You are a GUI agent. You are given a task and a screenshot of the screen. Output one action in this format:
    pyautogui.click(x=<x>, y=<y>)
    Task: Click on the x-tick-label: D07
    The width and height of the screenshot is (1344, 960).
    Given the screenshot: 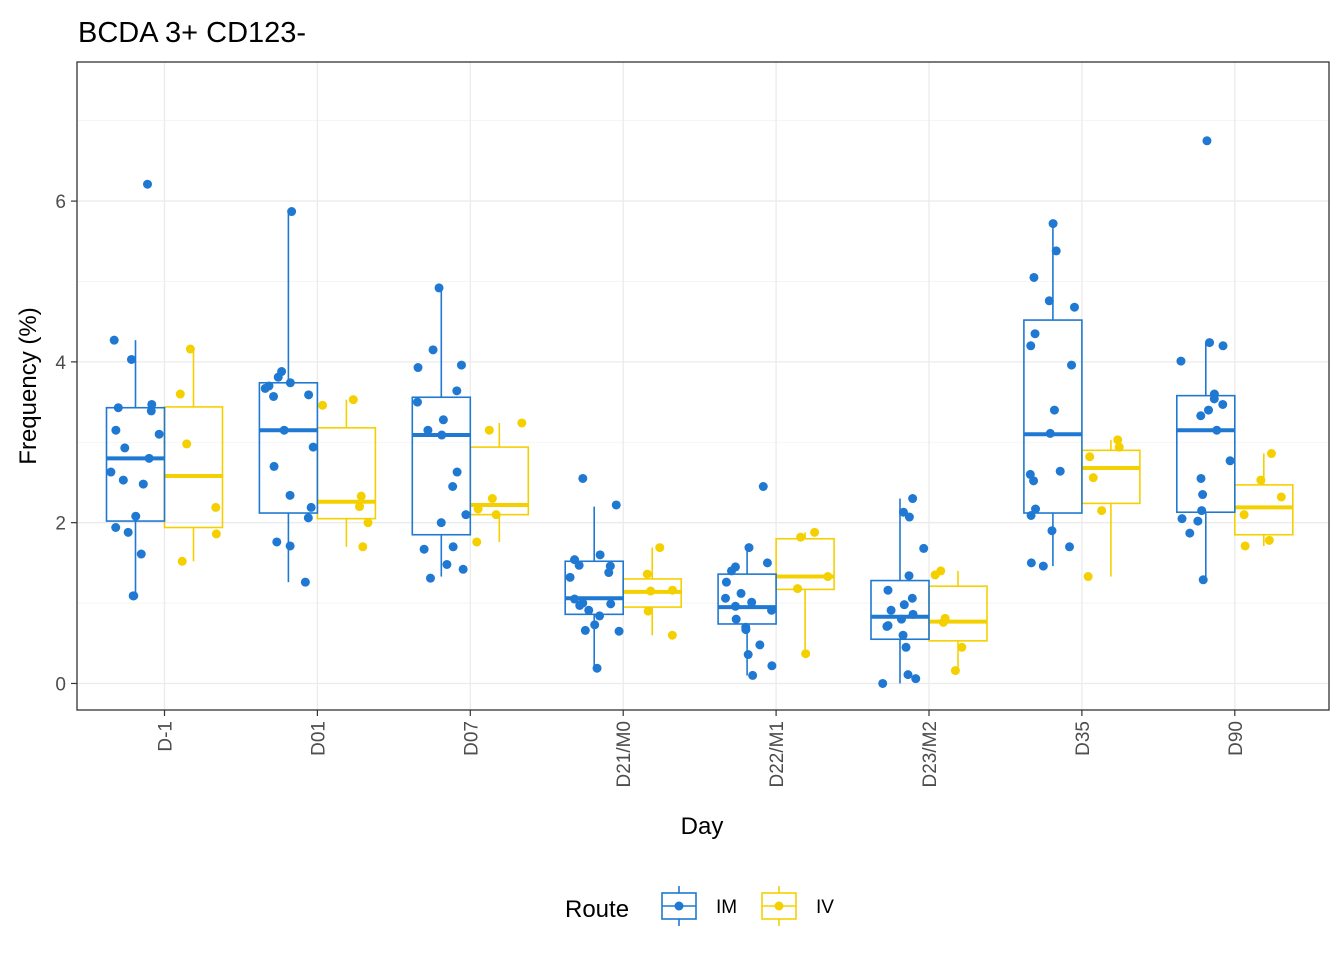 What is the action you would take?
    pyautogui.click(x=471, y=738)
    